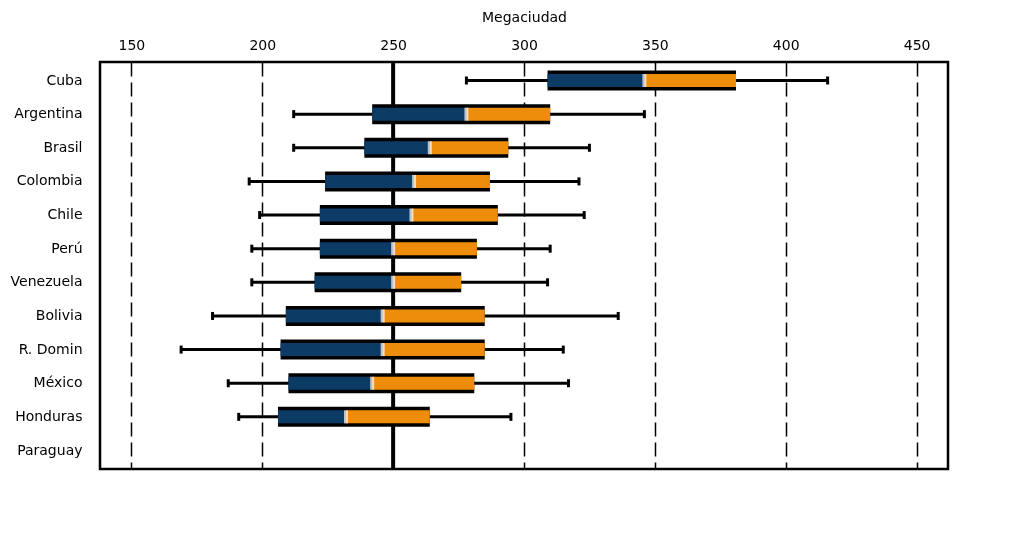 This screenshot has width=1014, height=535. What do you see at coordinates (524, 44) in the screenshot?
I see `x-tick-label: 300` at bounding box center [524, 44].